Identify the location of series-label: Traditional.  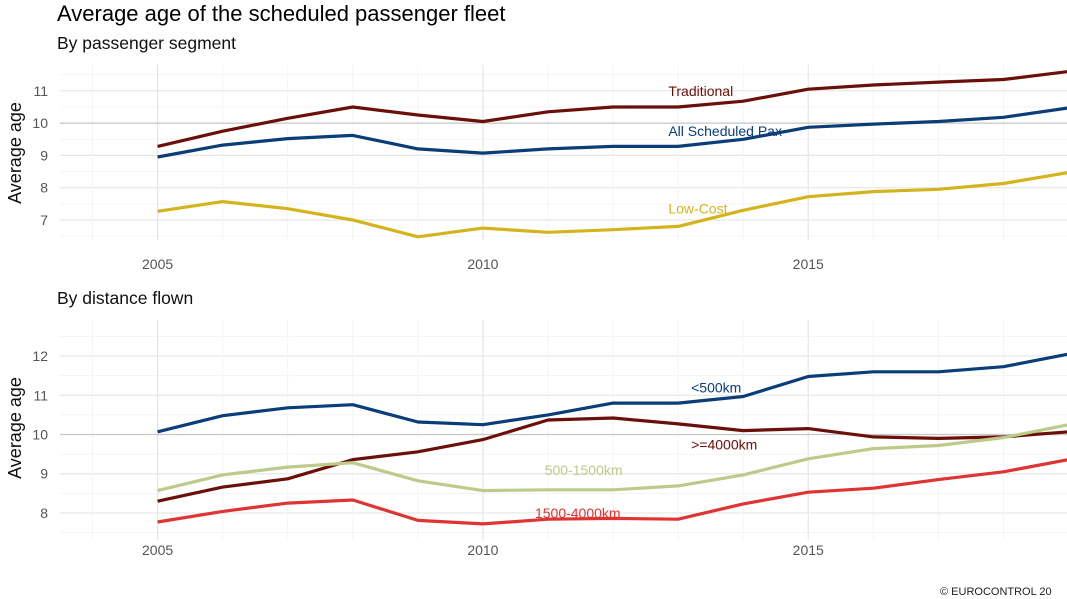
(700, 91).